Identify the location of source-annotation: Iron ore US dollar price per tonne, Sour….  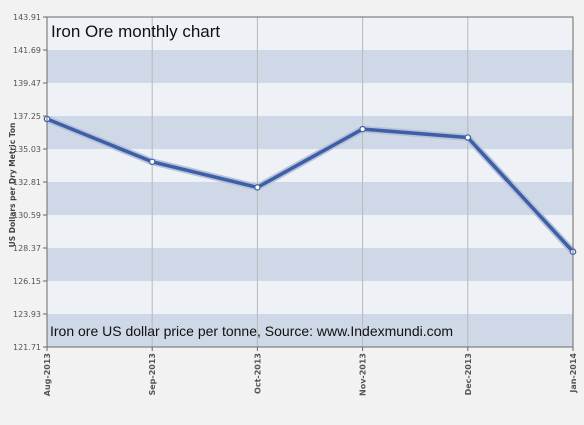
(251, 331).